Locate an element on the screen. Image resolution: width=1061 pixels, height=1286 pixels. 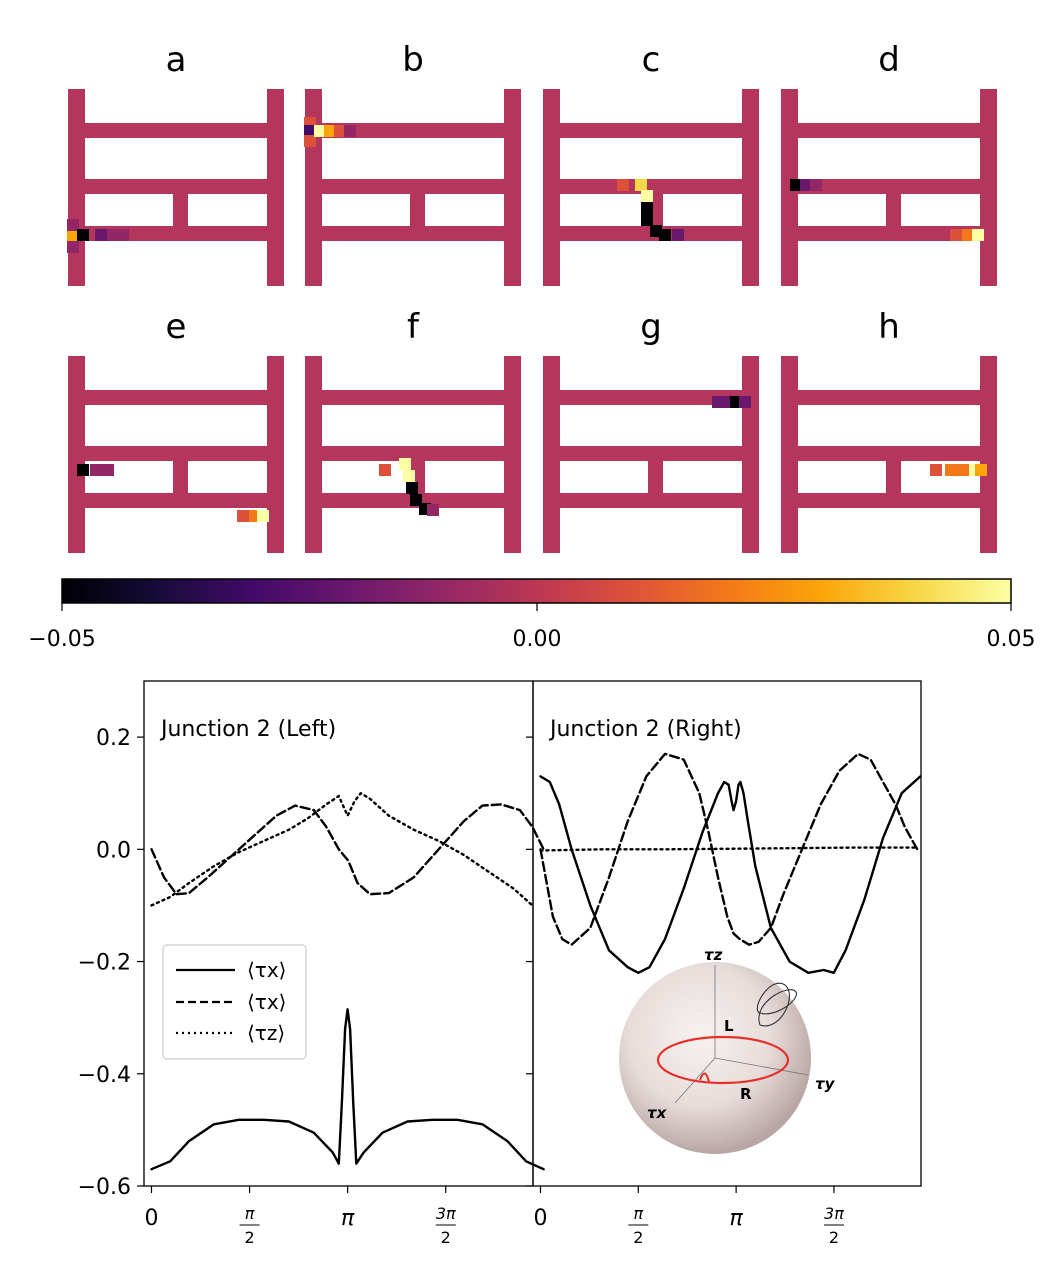
series-line-left-dotted is located at coordinates (342, 849).